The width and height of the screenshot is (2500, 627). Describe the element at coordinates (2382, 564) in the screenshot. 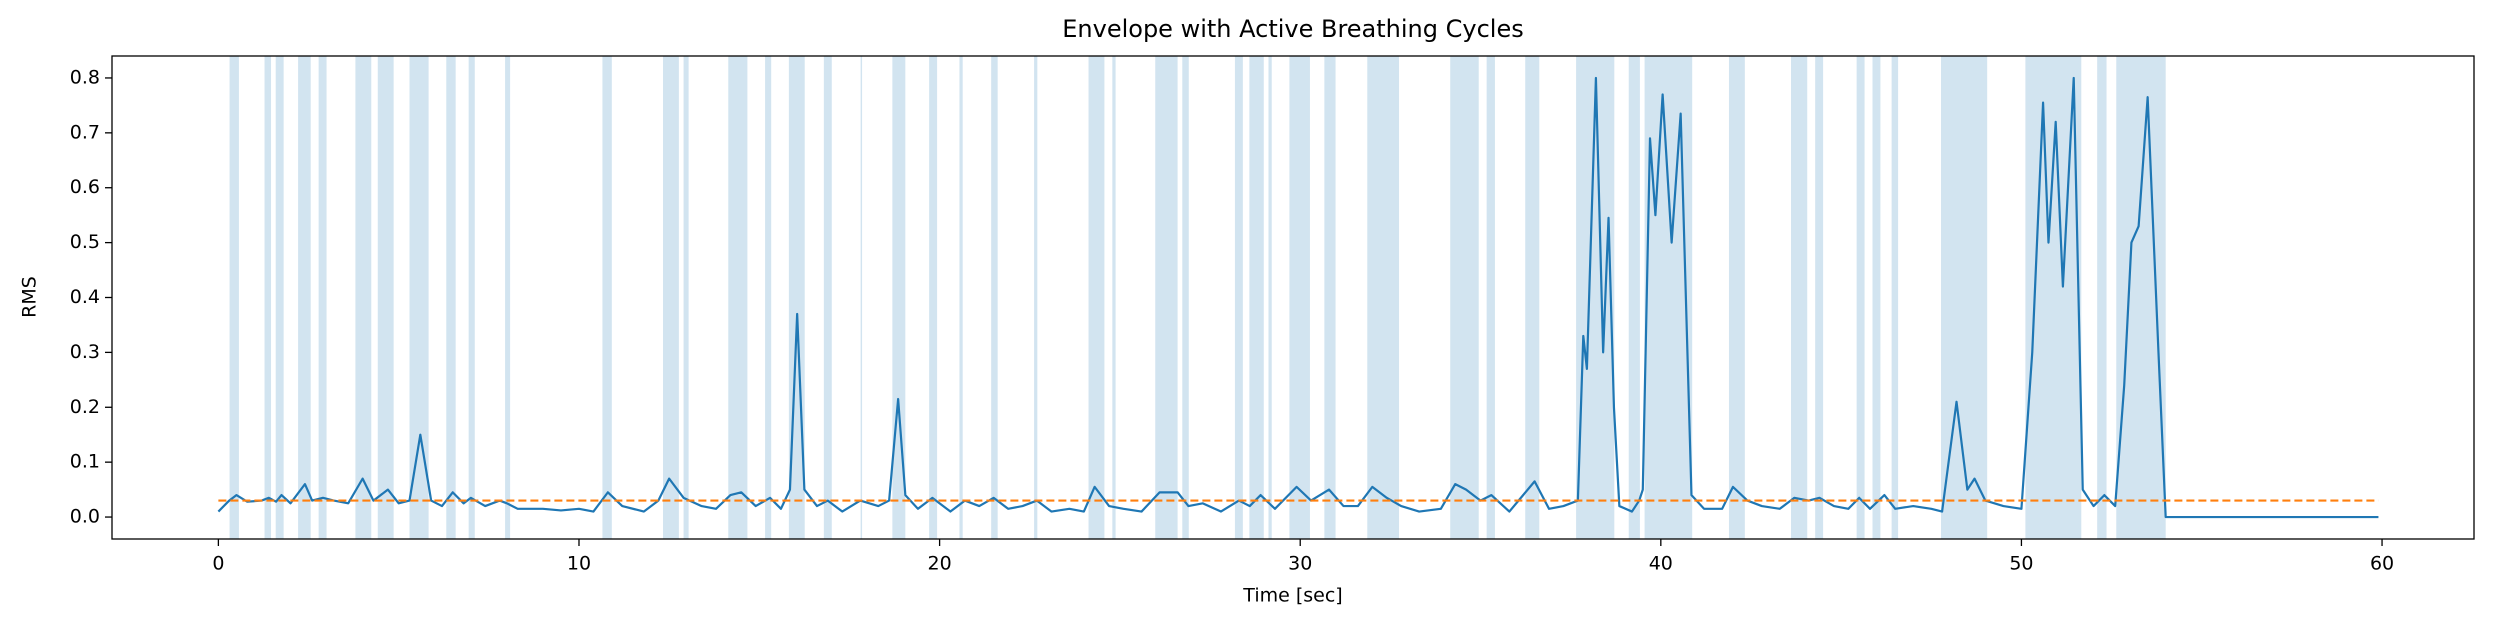

I see `x-tick-label: 60` at that location.